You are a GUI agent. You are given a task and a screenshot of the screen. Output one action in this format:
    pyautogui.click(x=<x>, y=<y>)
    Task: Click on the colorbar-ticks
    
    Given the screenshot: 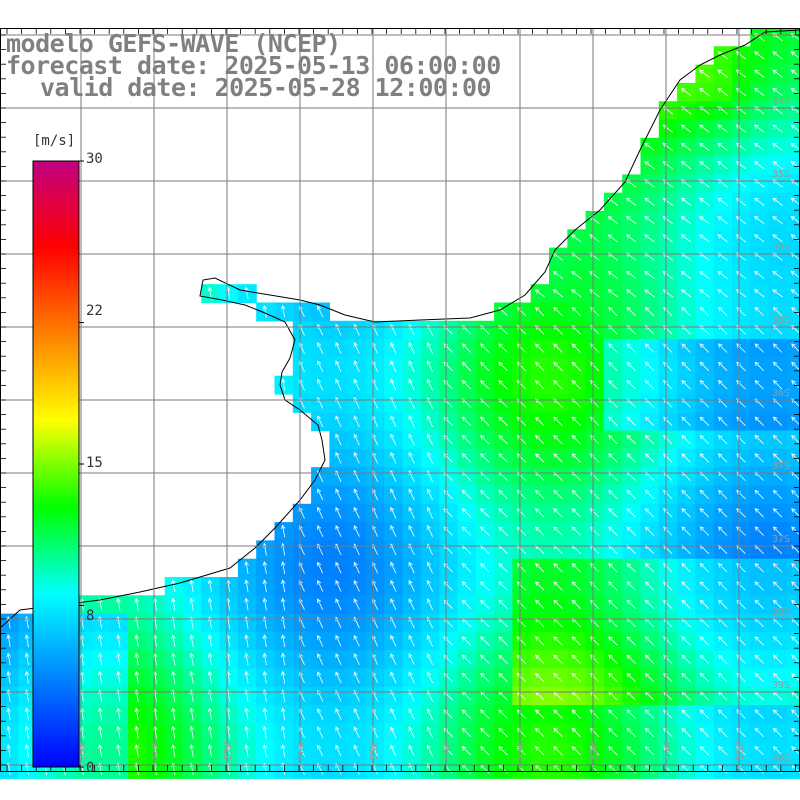 What is the action you would take?
    pyautogui.click(x=81, y=464)
    